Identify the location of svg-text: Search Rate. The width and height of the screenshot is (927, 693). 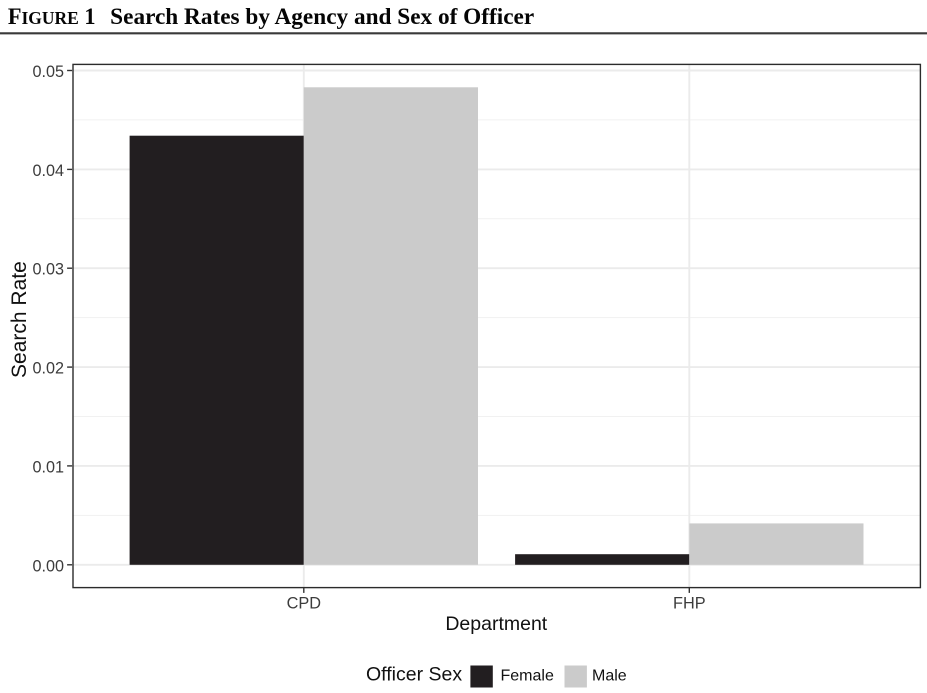
(19, 319).